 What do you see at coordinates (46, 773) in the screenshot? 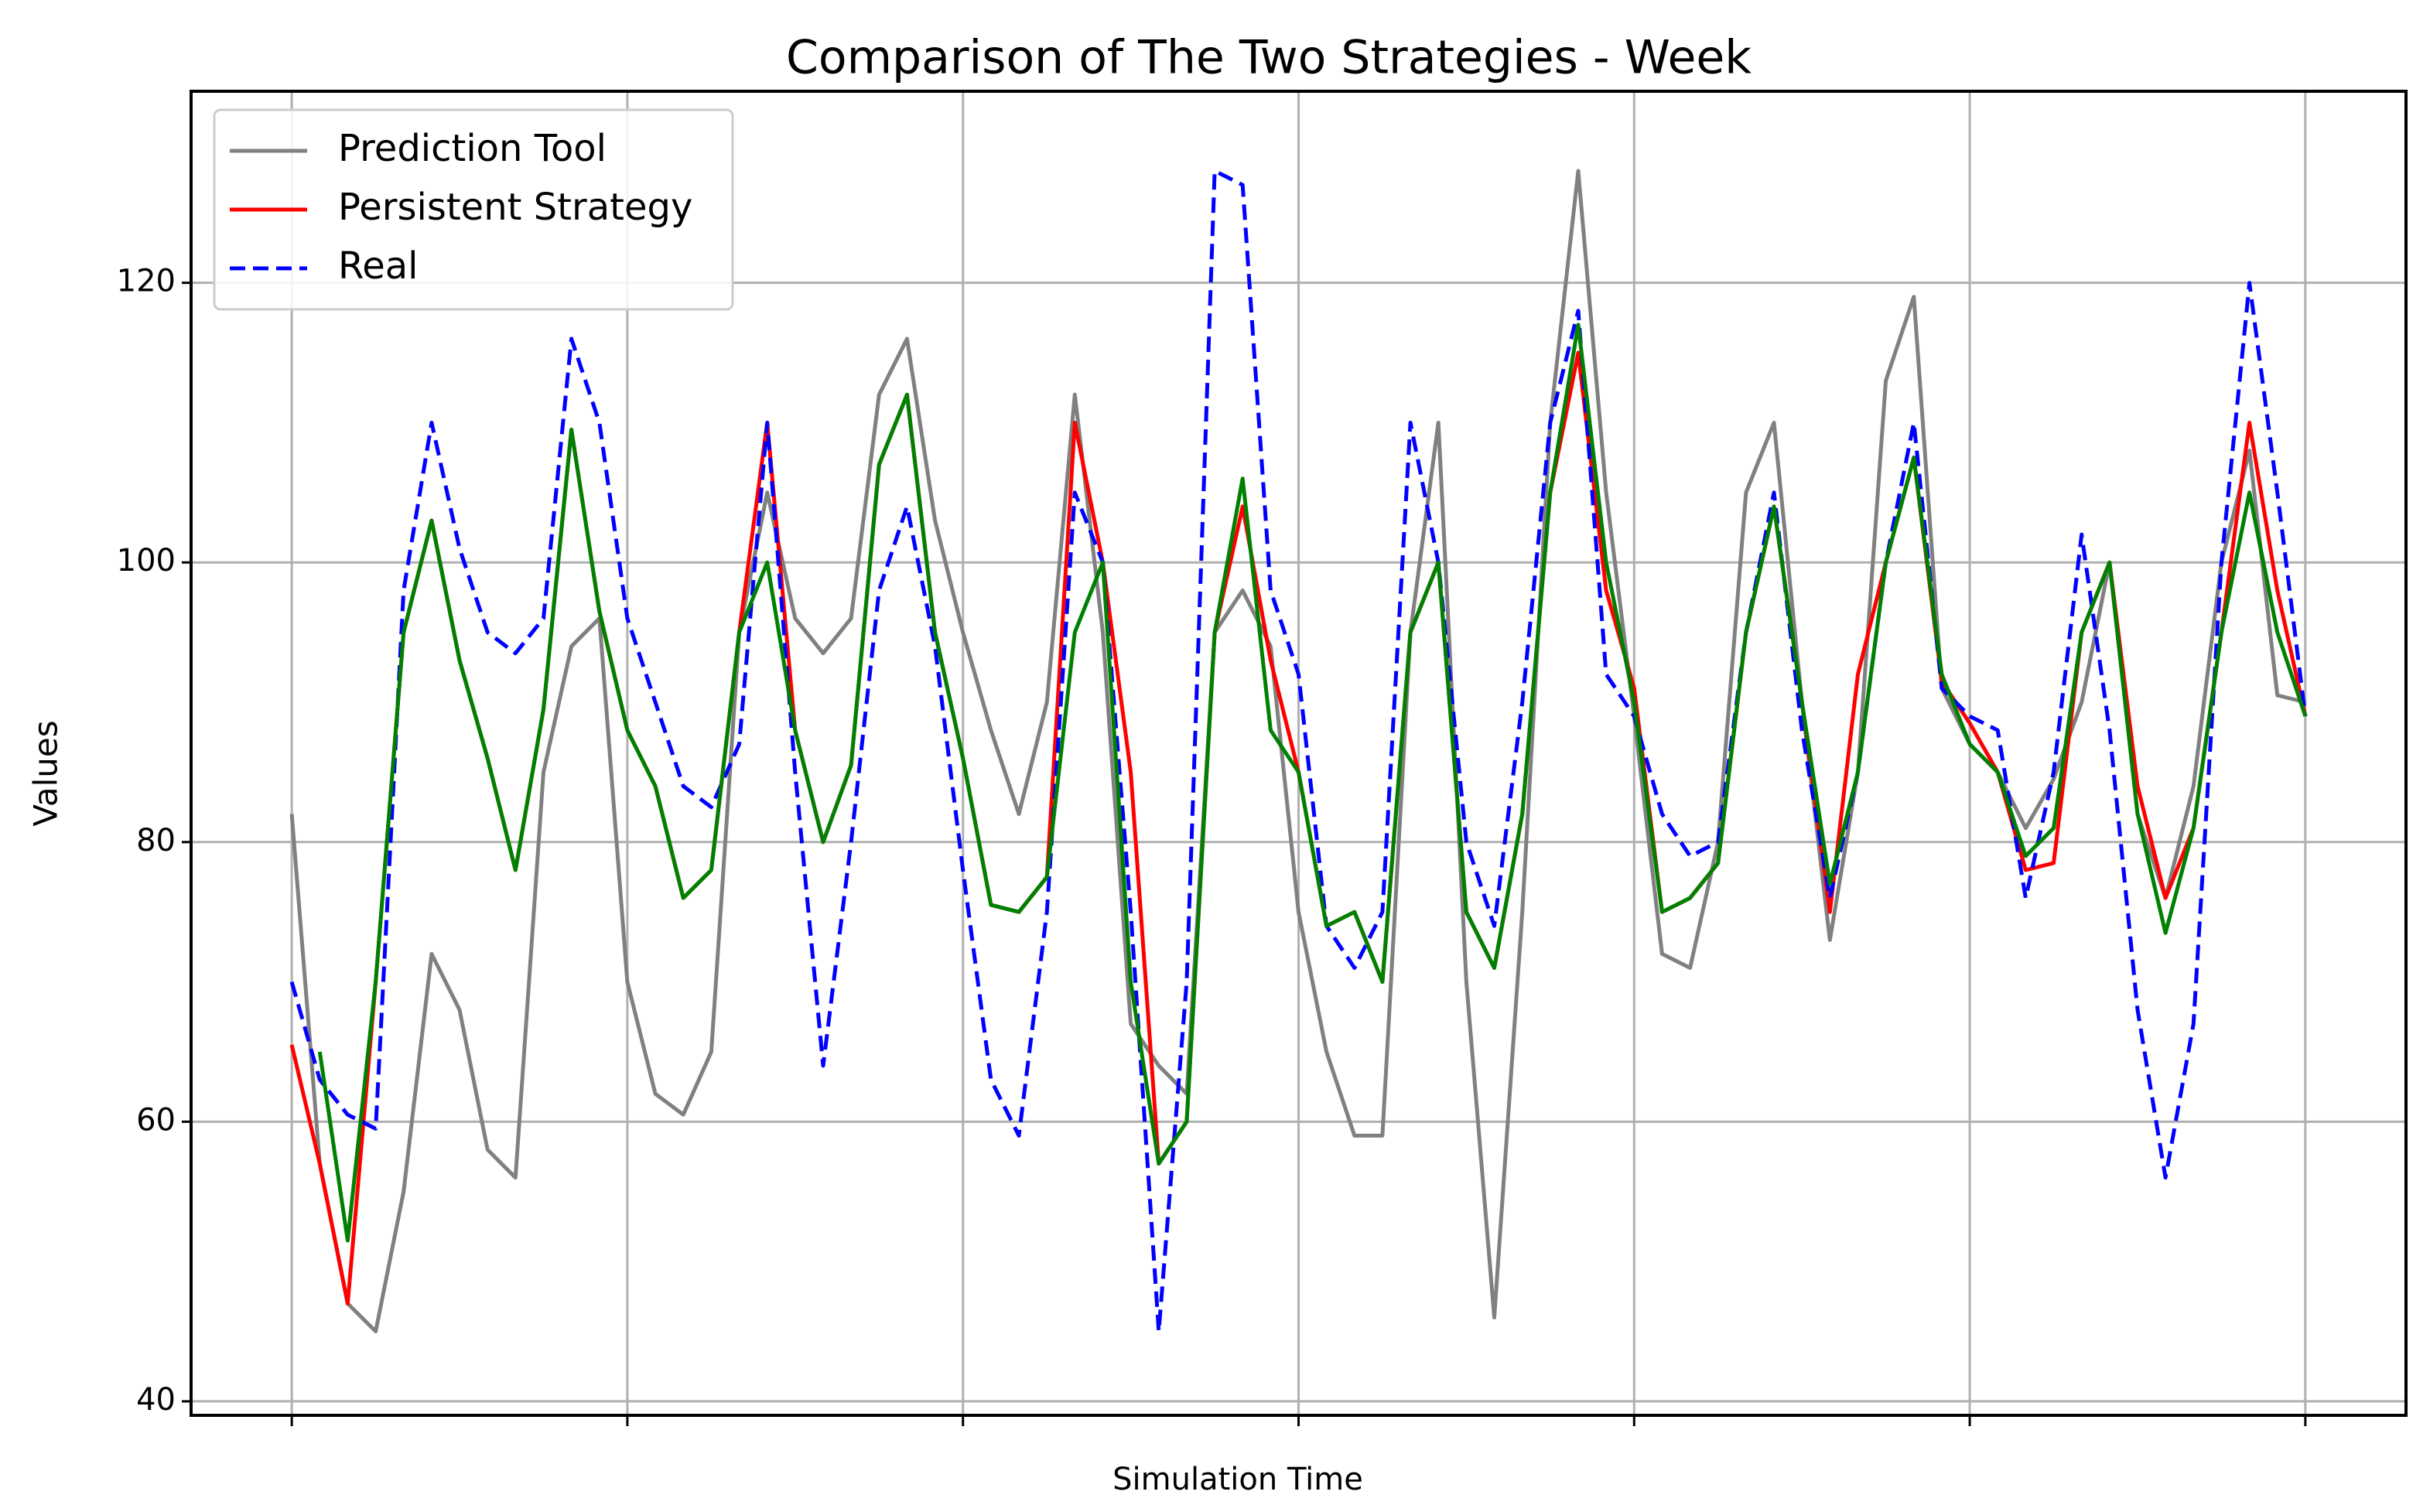
I see `y-axis-label: Values` at bounding box center [46, 773].